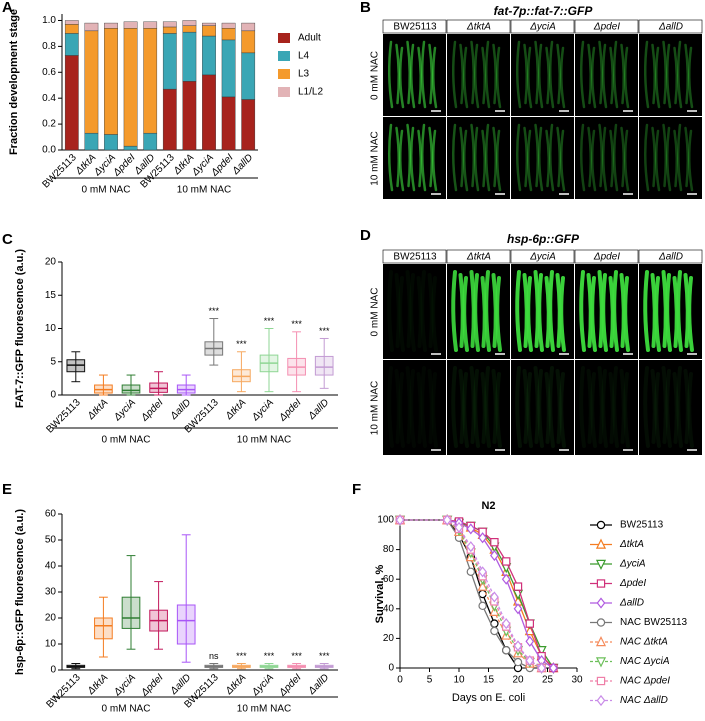 Image resolution: width=705 pixels, height=721 pixels. I want to click on y-axis-label: Survival, %, so click(380, 593).